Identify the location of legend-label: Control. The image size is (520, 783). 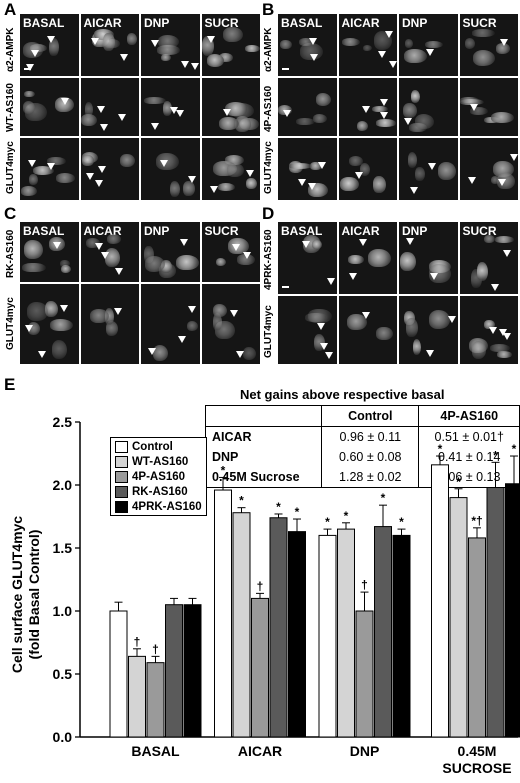
(152, 446).